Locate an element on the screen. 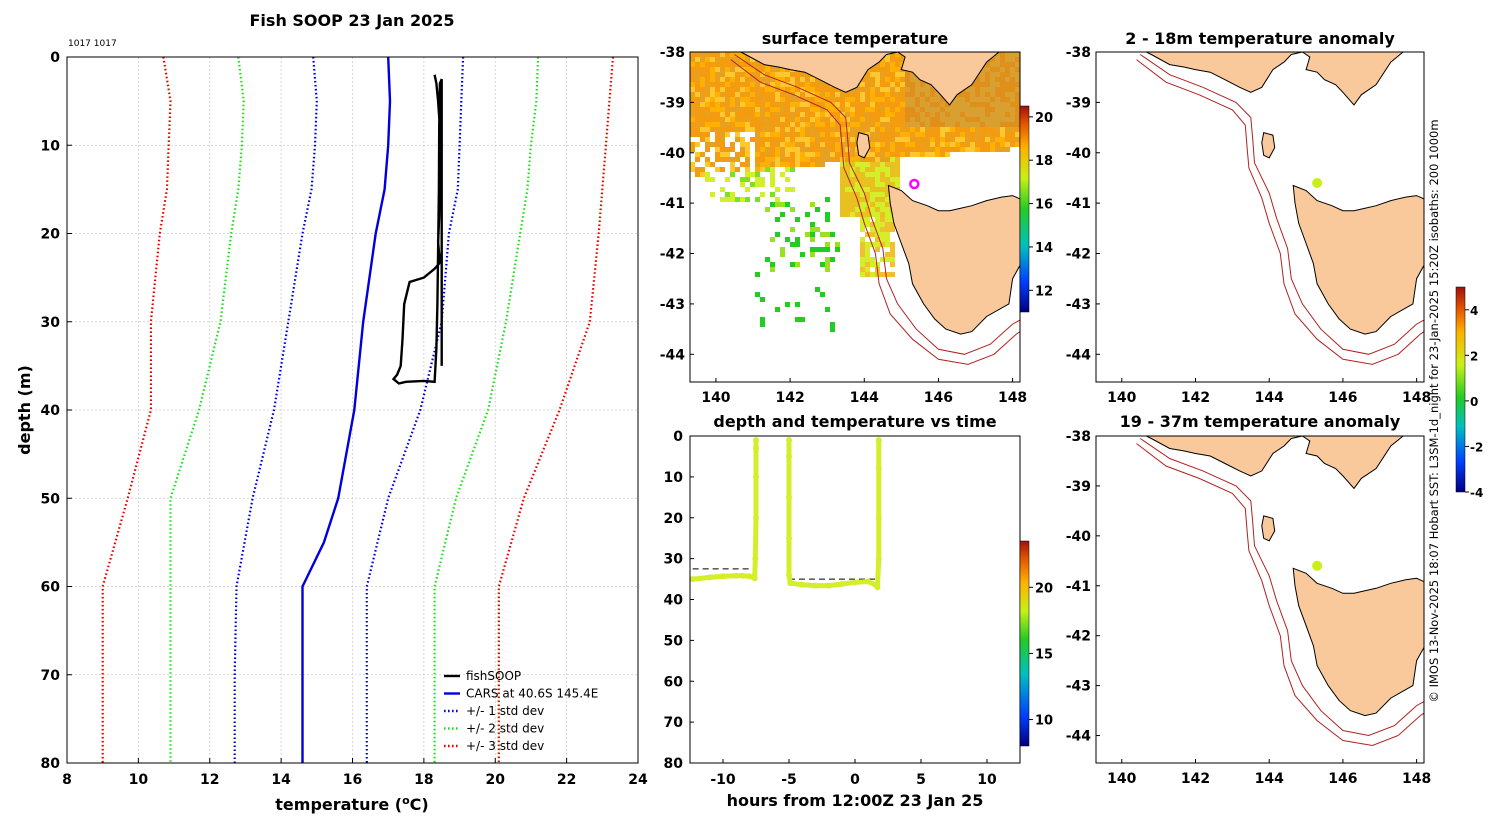 The image size is (1500, 820). profile-xtick-label: 16 is located at coordinates (352, 780).